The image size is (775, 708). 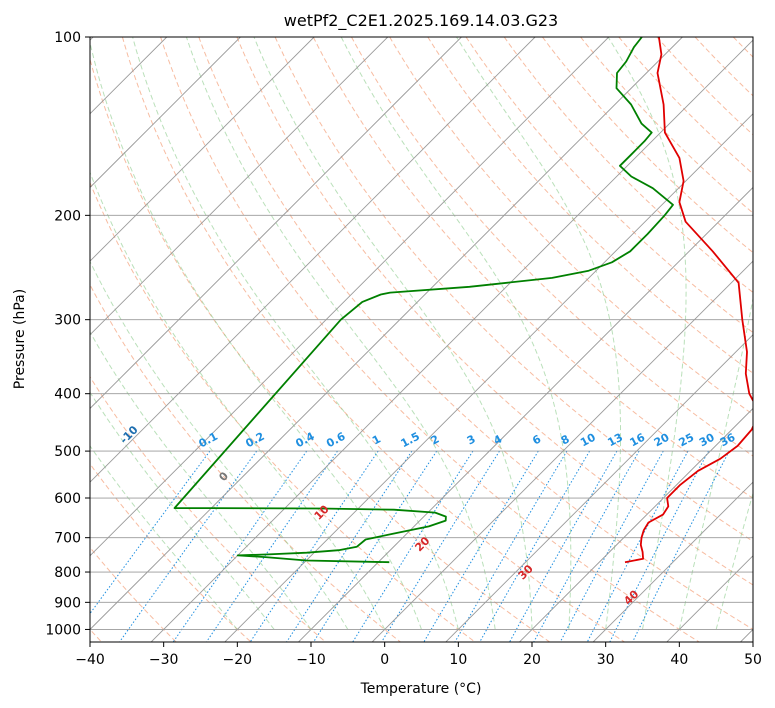 What do you see at coordinates (384, 660) in the screenshot?
I see `x-tick-label: 0` at bounding box center [384, 660].